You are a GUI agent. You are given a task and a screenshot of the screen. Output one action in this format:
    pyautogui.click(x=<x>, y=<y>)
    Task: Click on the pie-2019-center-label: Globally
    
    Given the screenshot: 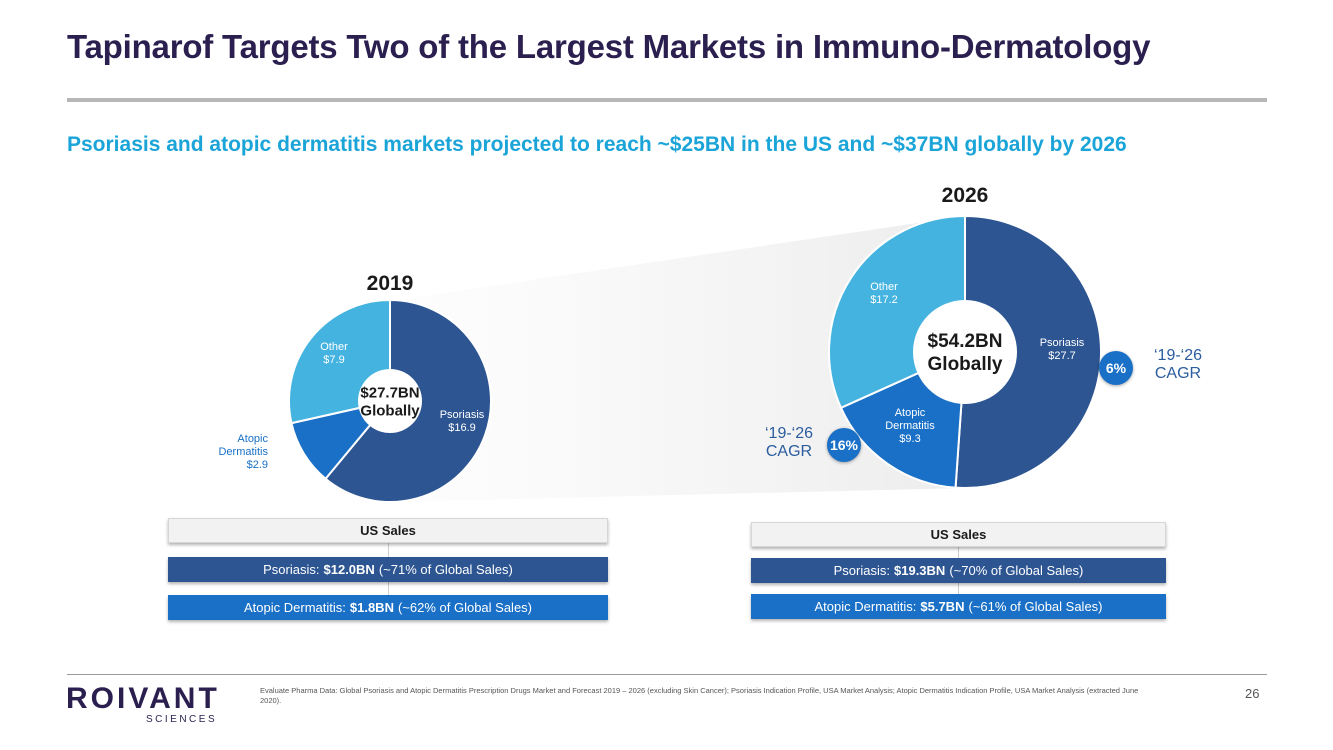 What is the action you would take?
    pyautogui.click(x=390, y=410)
    